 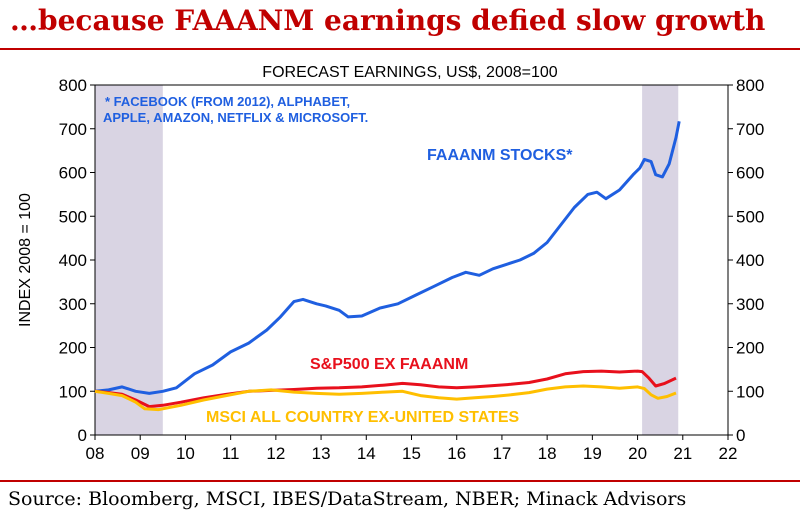 What do you see at coordinates (185, 453) in the screenshot?
I see `x-tick-label: 10` at bounding box center [185, 453].